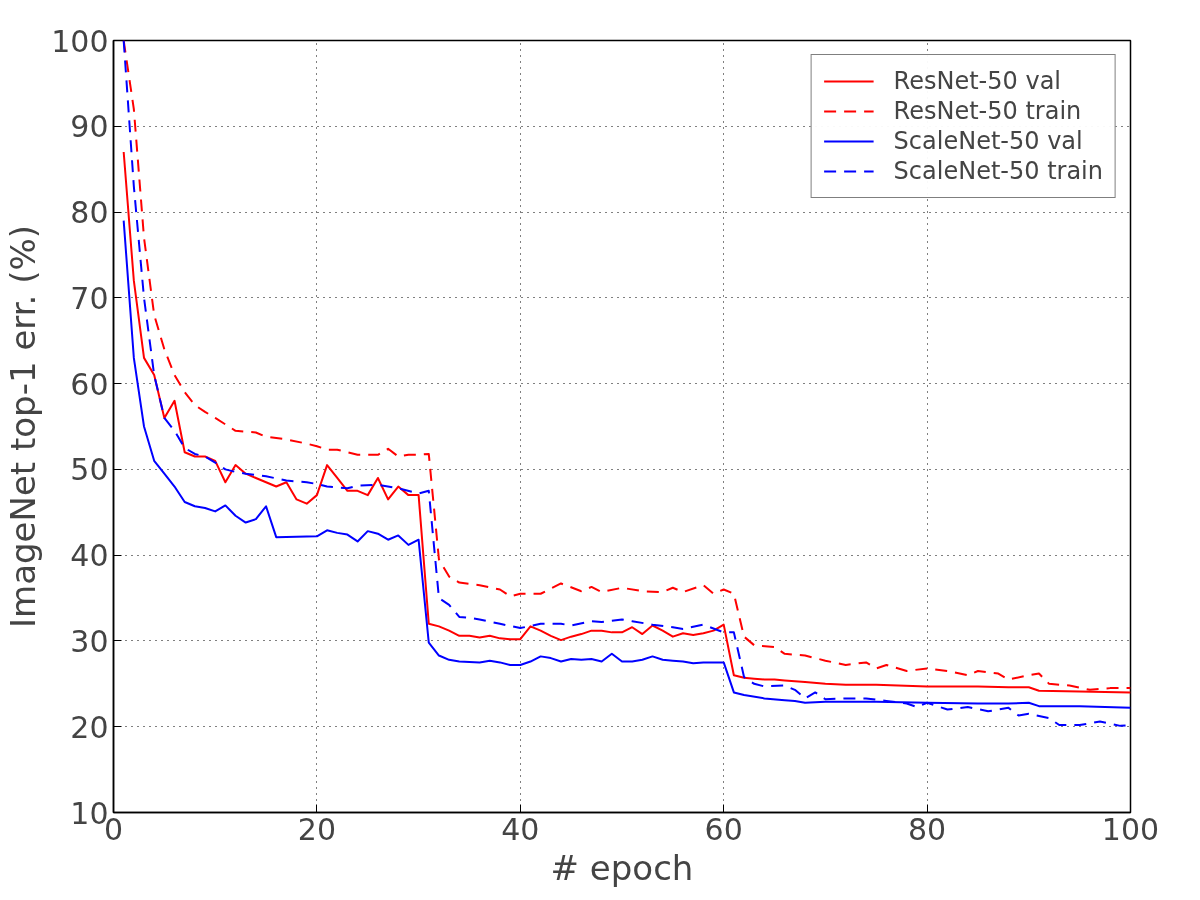 This screenshot has width=1200, height=900. Describe the element at coordinates (520, 829) in the screenshot. I see `x-tick-label: 40` at that location.